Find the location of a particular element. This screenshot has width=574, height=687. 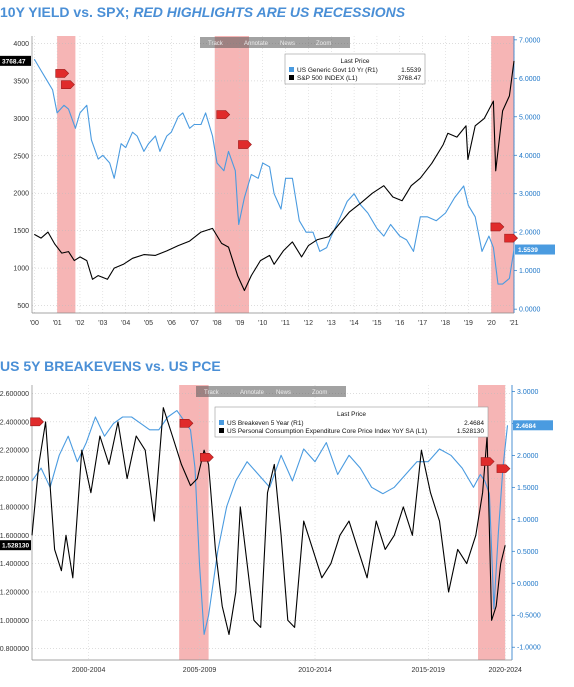

left-tick-label: 500 is located at coordinates (23, 306).